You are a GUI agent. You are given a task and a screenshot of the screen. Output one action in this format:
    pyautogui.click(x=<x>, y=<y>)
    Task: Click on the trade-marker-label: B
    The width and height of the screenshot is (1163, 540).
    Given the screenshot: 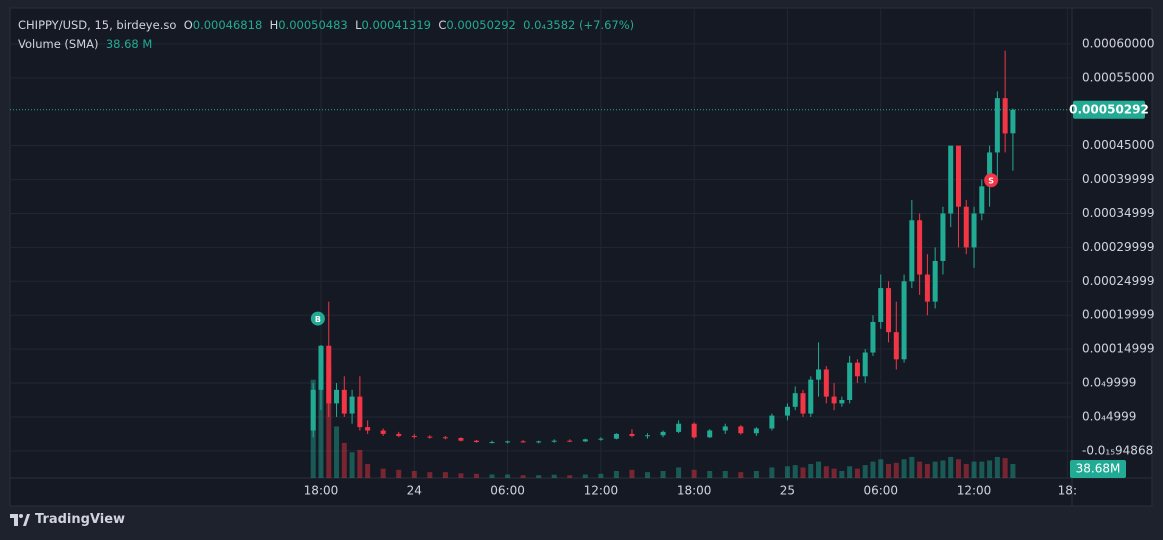 What is the action you would take?
    pyautogui.click(x=318, y=319)
    